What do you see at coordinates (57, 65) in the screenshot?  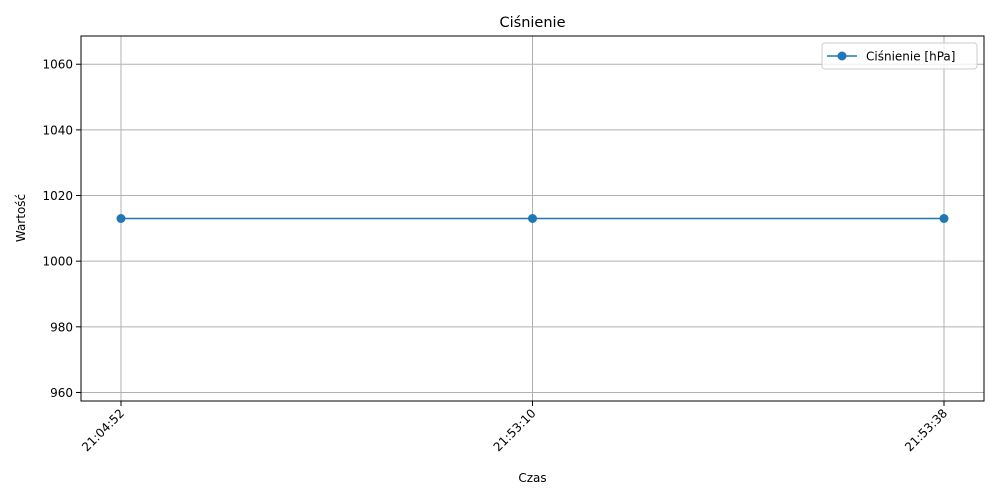 I see `y-tick-label: 1060` at bounding box center [57, 65].